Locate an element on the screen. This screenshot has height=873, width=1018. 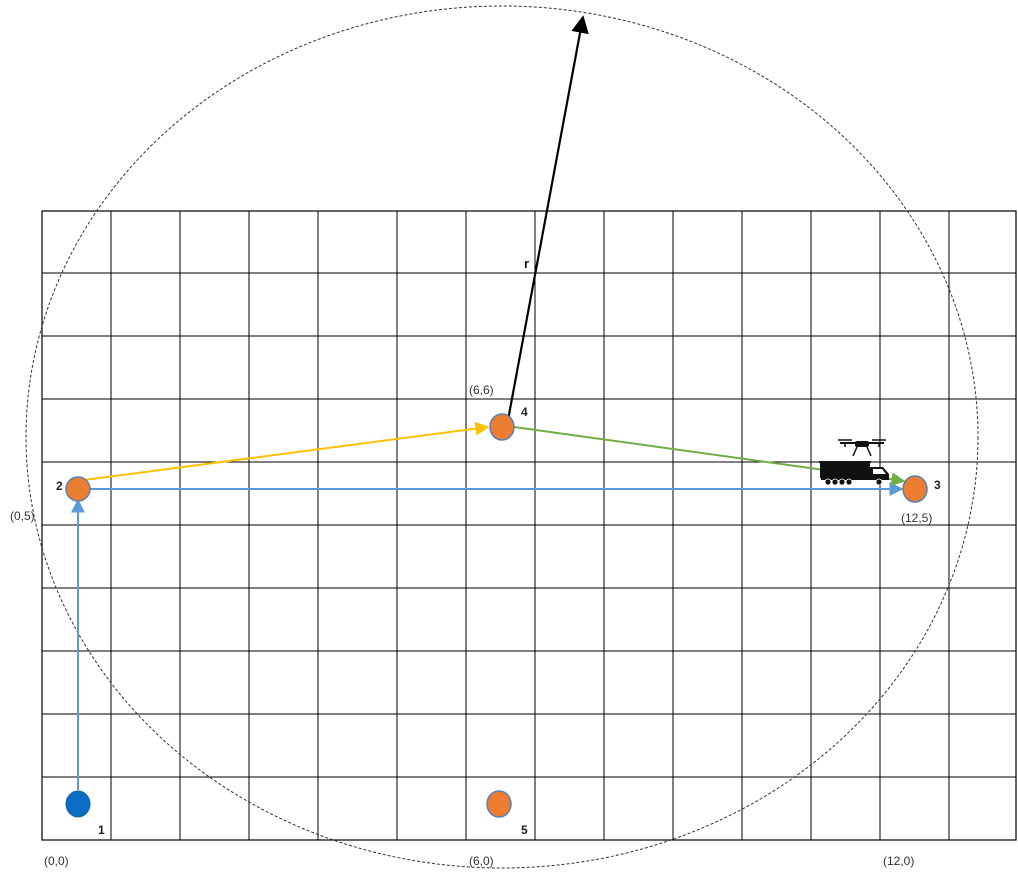
coord-label-12-0: (12,0) is located at coordinates (898, 861).